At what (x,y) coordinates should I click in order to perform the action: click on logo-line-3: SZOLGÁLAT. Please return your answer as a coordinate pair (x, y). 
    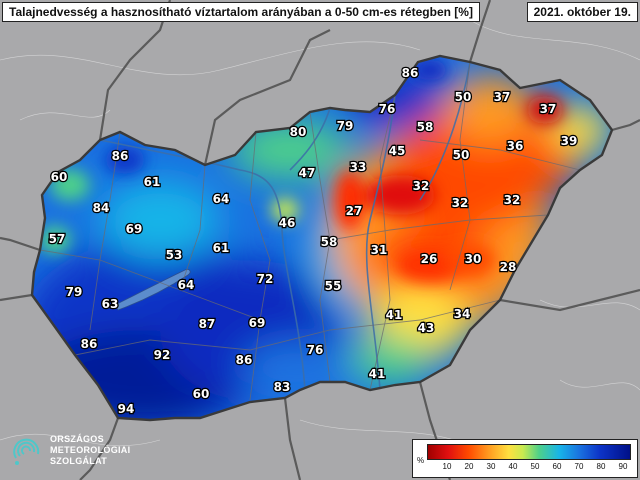
    Looking at the image, I should click on (79, 461).